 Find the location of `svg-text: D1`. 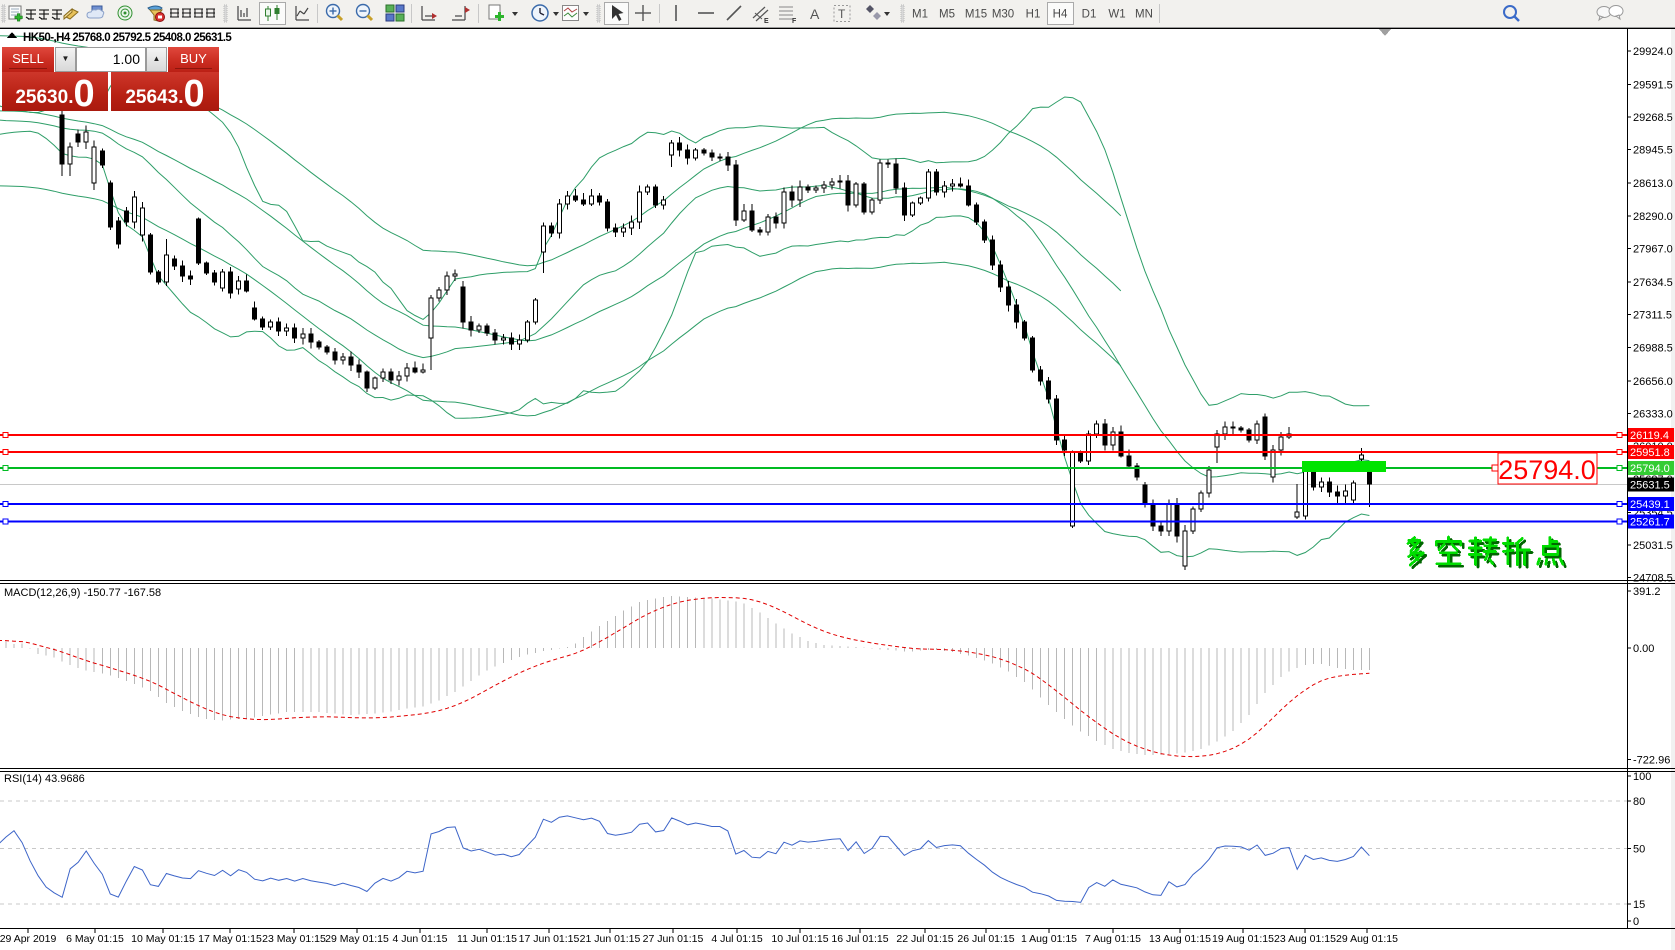

svg-text: D1 is located at coordinates (1089, 15).